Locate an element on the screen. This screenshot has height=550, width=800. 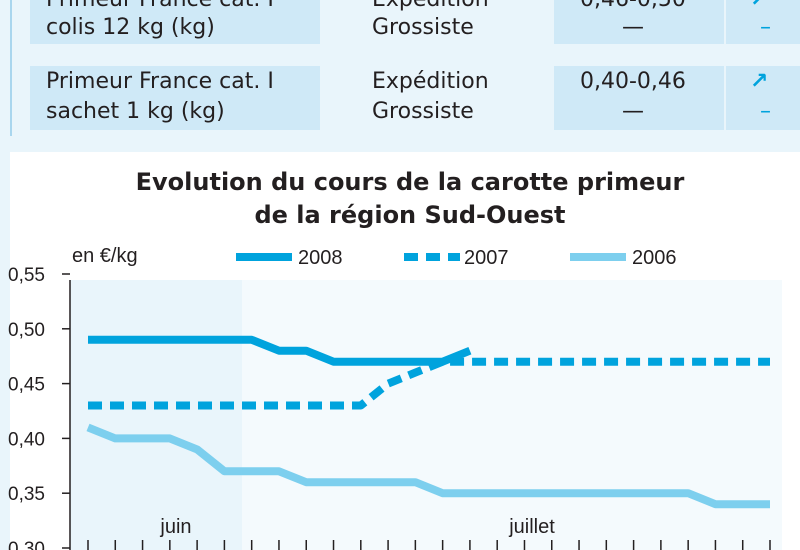
price-range: 0,46-0,50 is located at coordinates (633, 7).